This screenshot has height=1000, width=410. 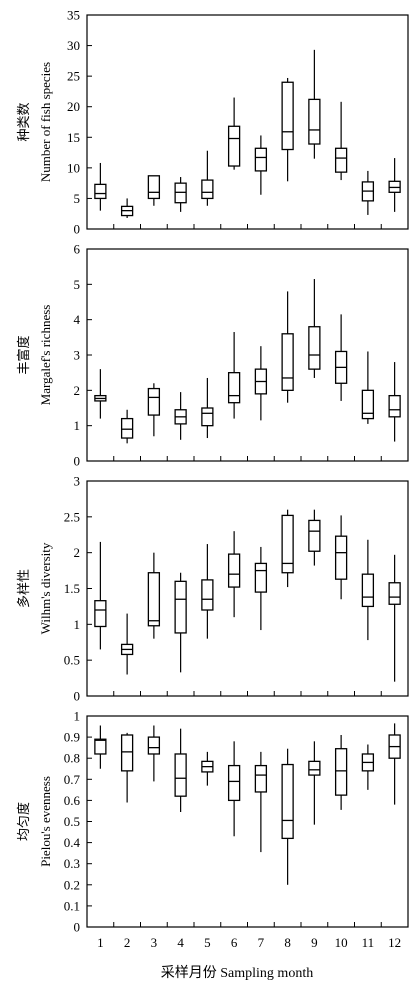 I want to click on x-tick-label: 11, so click(x=368, y=942).